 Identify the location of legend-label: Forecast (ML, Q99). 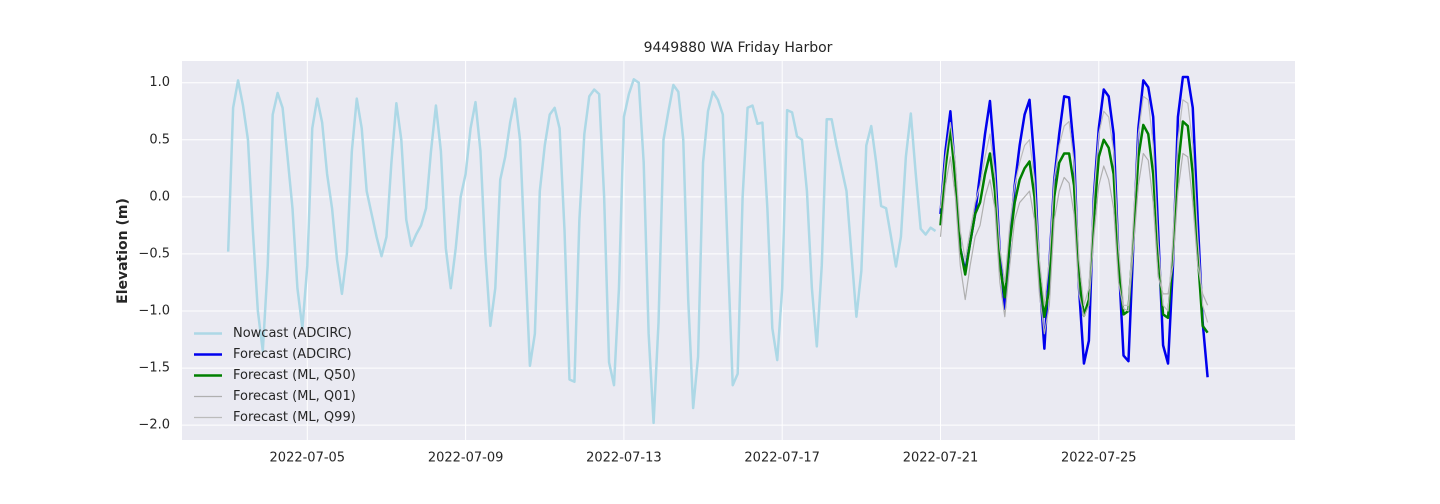
(294, 417).